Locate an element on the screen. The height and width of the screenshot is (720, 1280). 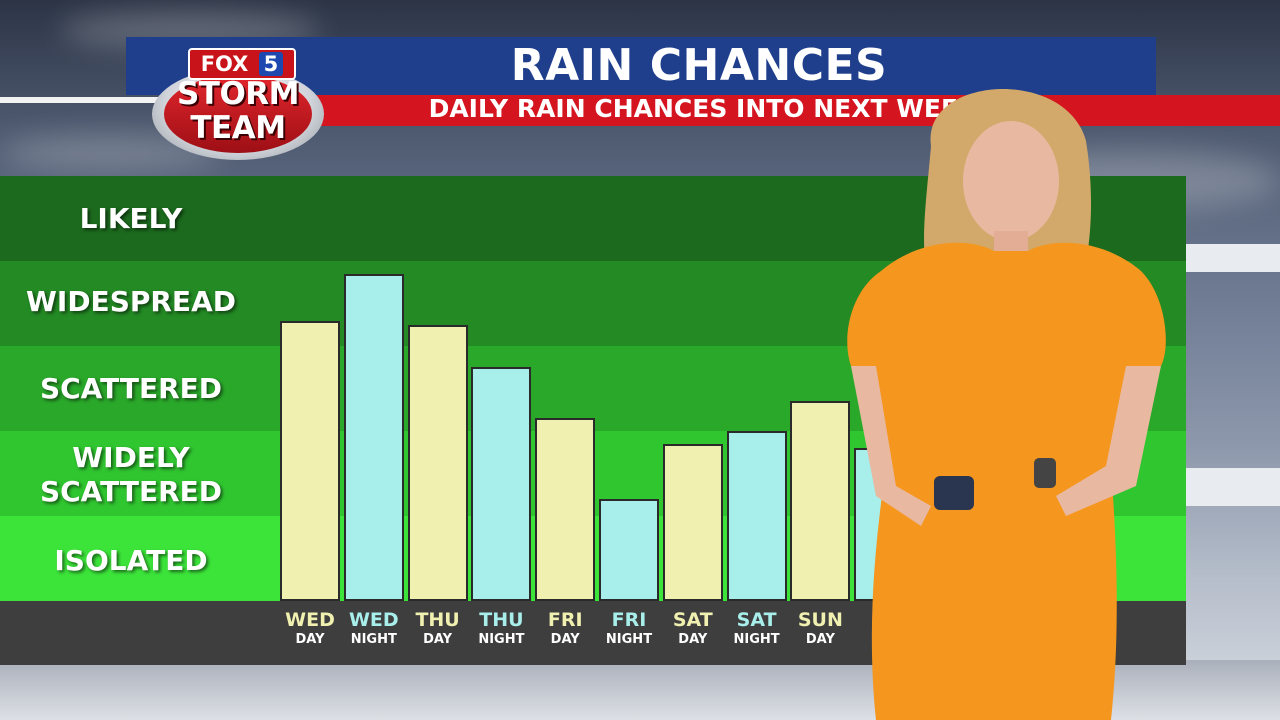
fox5-storm-team-logo: FOX 5 STORM TEAM is located at coordinates (238, 104).